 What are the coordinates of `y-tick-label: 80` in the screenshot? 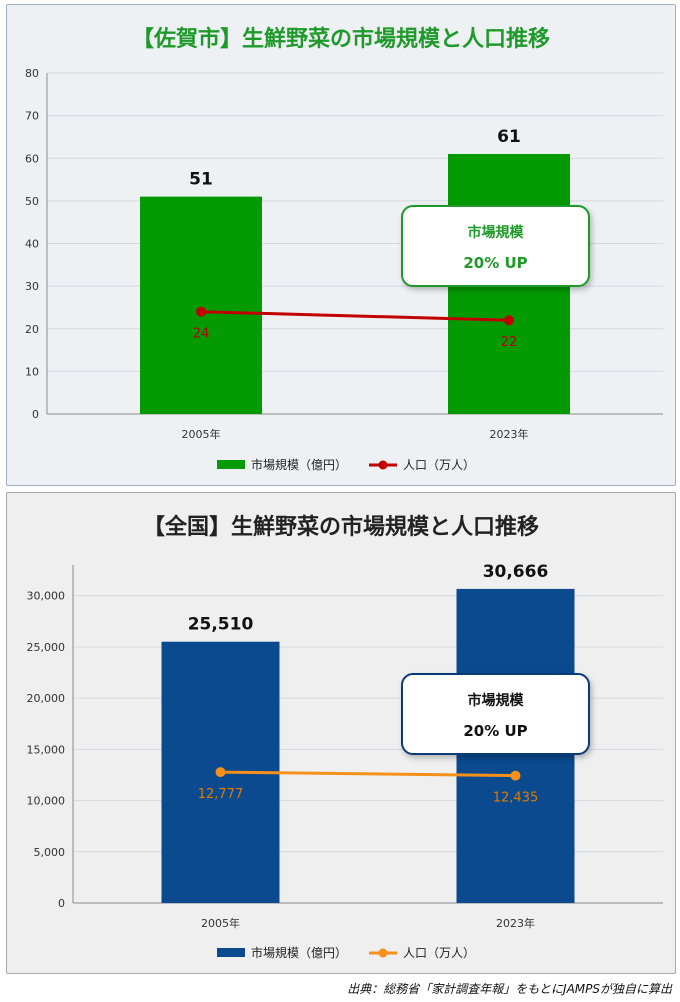 It's located at (32, 73).